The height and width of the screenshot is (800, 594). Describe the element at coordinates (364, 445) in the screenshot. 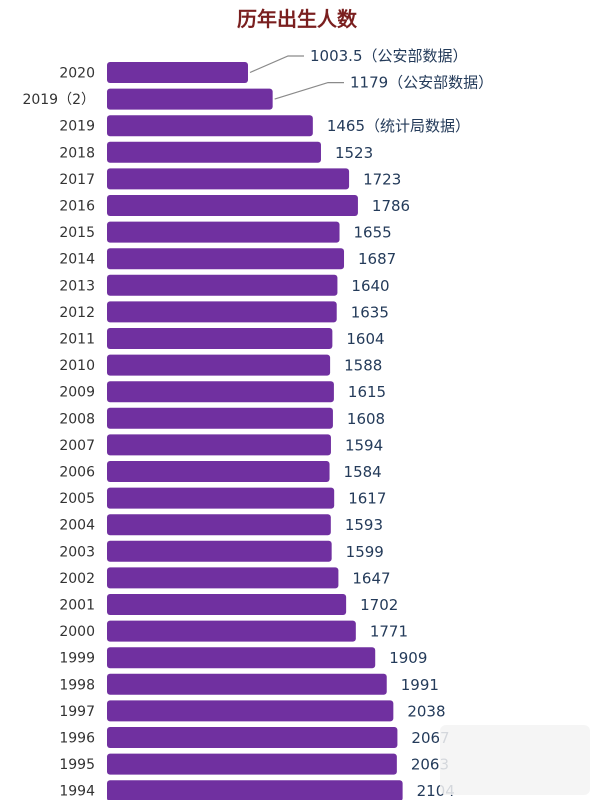

I see `data-label: 1594` at that location.